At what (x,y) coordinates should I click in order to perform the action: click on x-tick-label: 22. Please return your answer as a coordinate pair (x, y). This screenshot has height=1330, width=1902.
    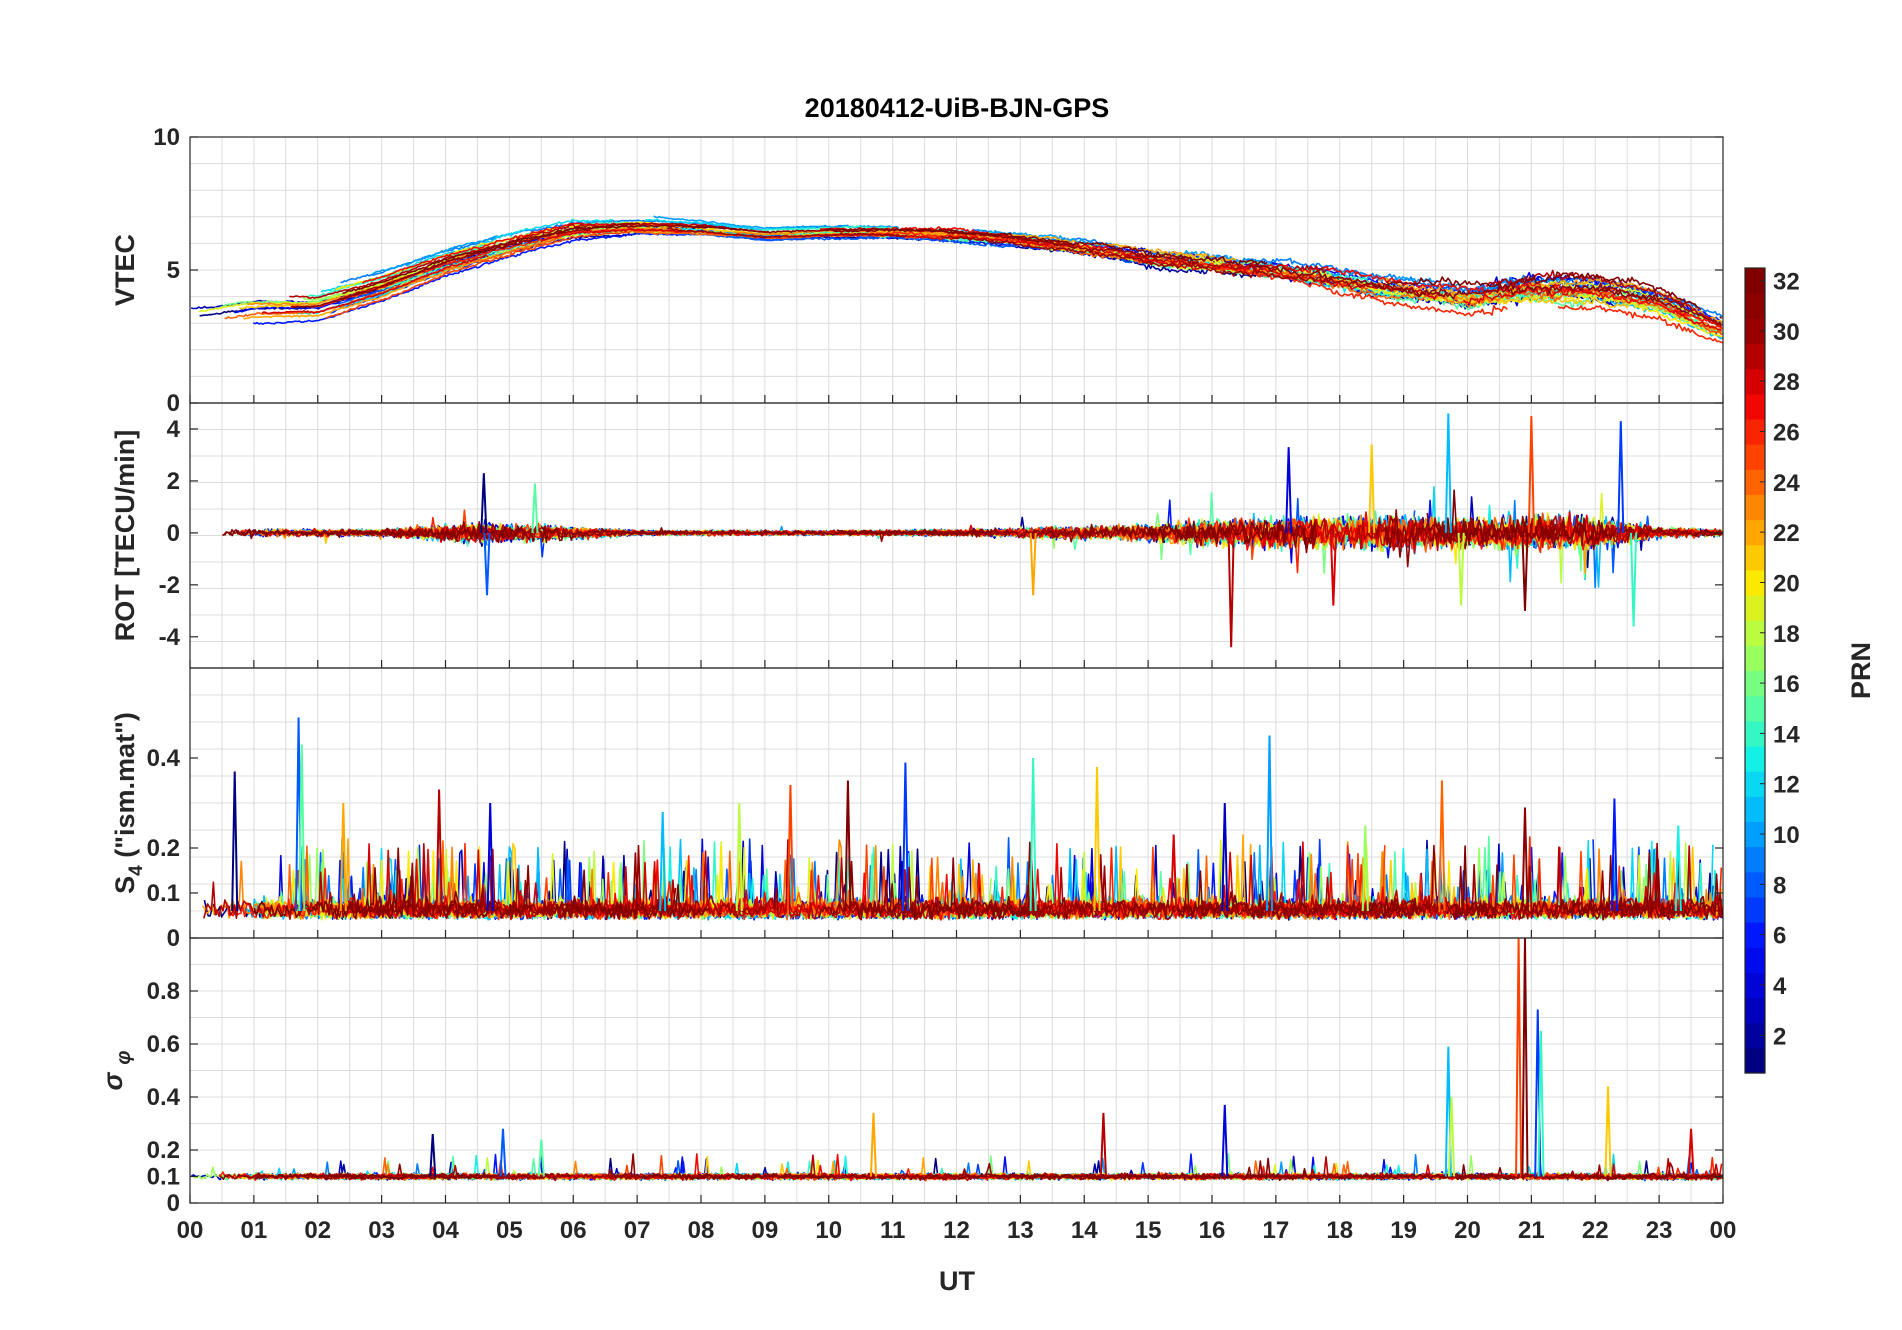
    Looking at the image, I should click on (1595, 1230).